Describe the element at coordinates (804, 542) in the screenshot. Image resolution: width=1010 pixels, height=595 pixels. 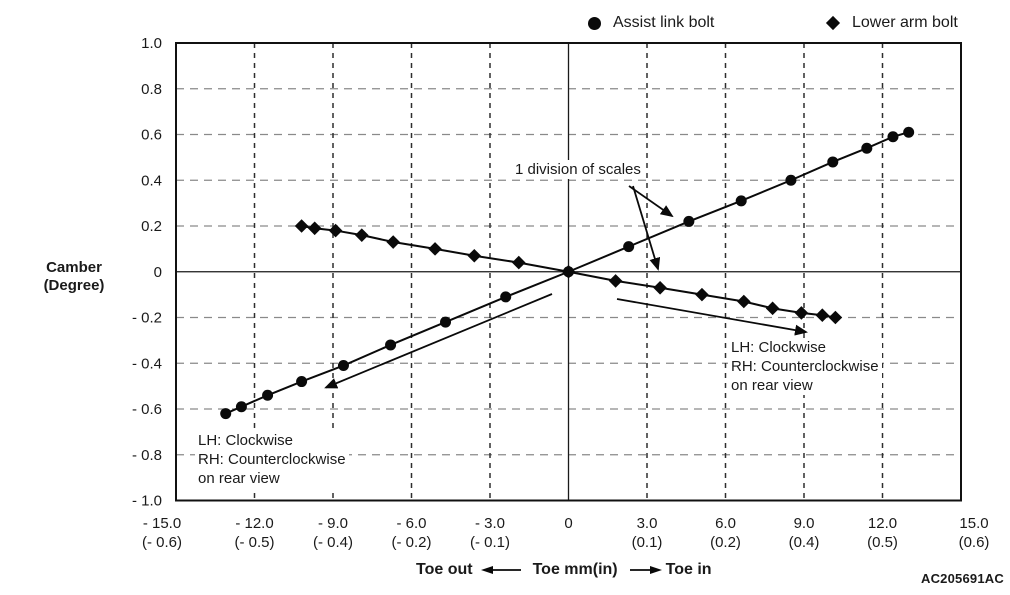
I see `svg-text: (0.4)` at that location.